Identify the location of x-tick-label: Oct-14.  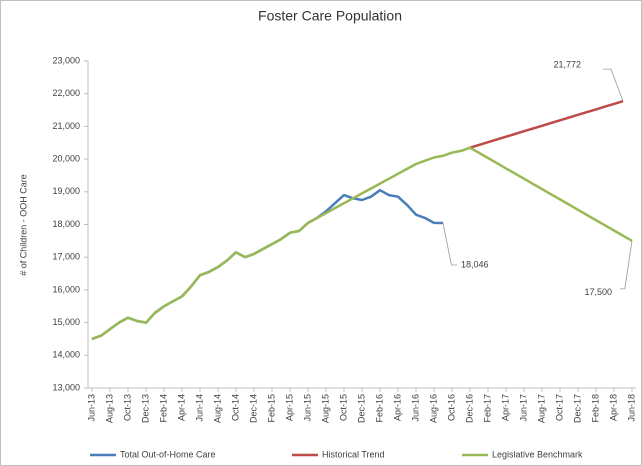
(235, 407).